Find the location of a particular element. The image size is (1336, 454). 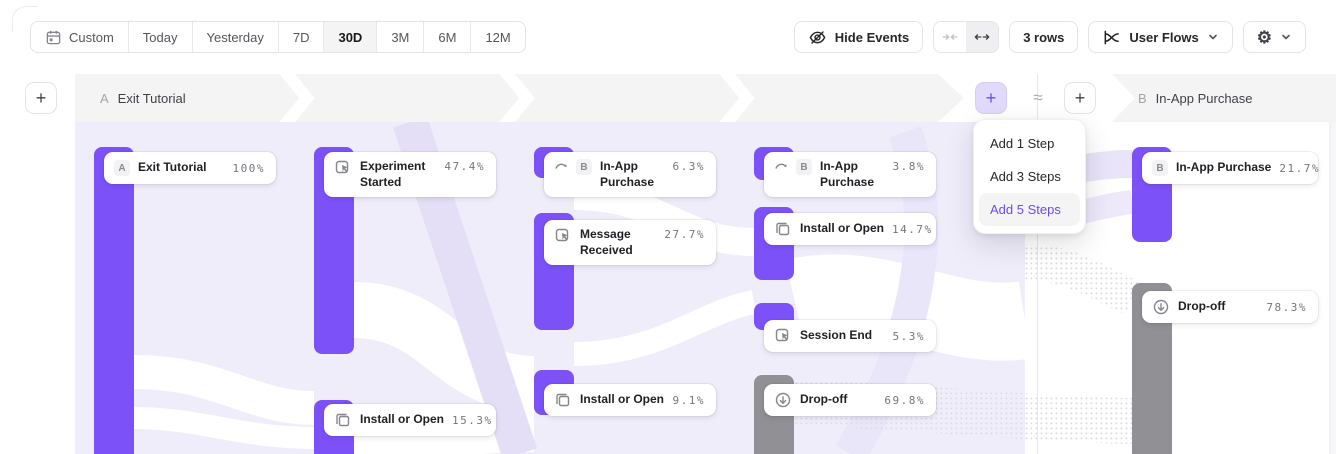

node-percentage: 6.3% is located at coordinates (688, 166).